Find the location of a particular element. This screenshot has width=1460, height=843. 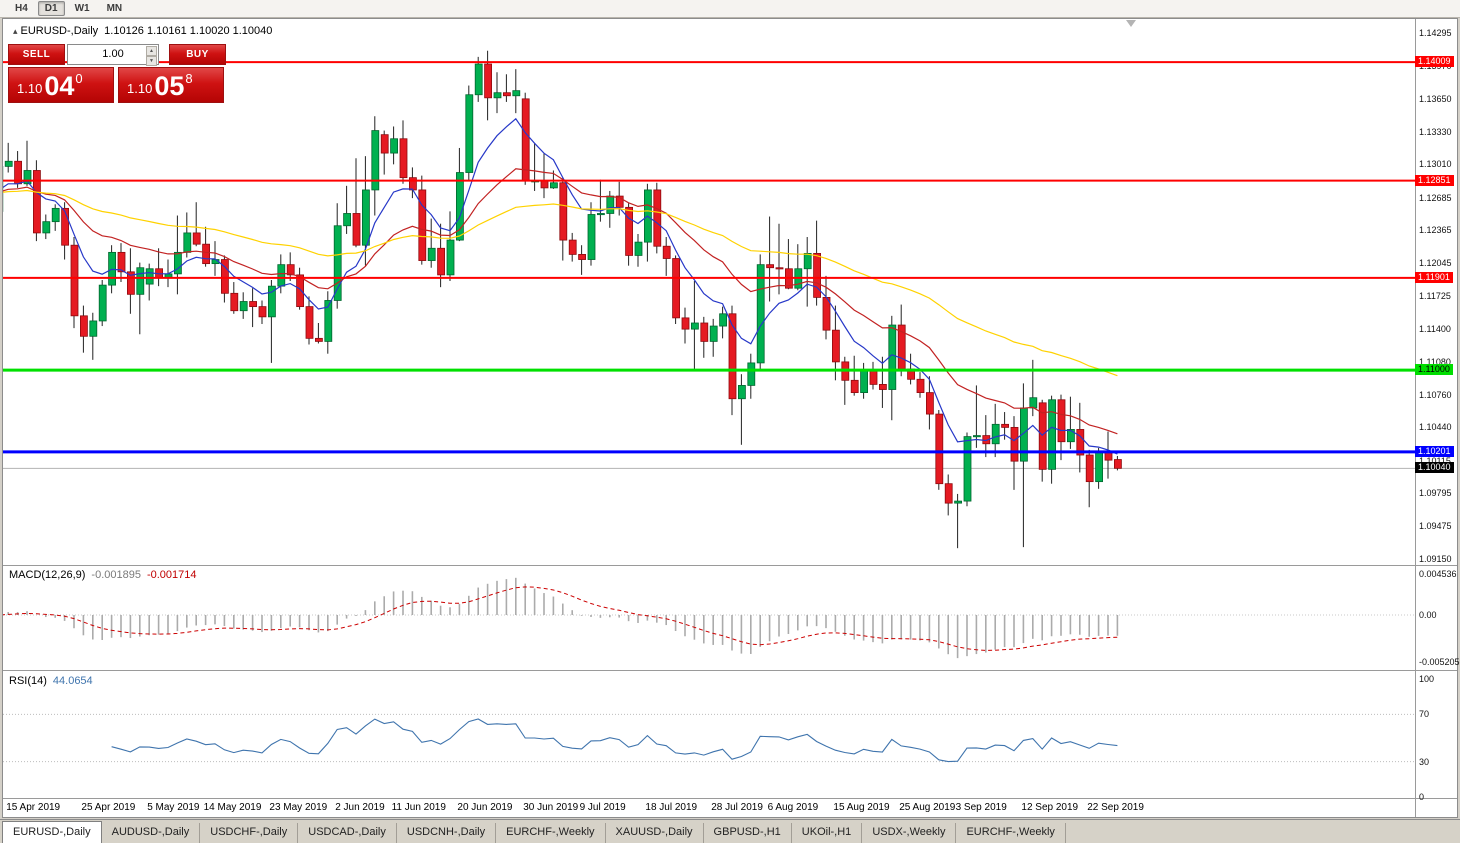

ohlc-readout: 1.10126 1.10161 1.10020 1.10040 is located at coordinates (188, 31).